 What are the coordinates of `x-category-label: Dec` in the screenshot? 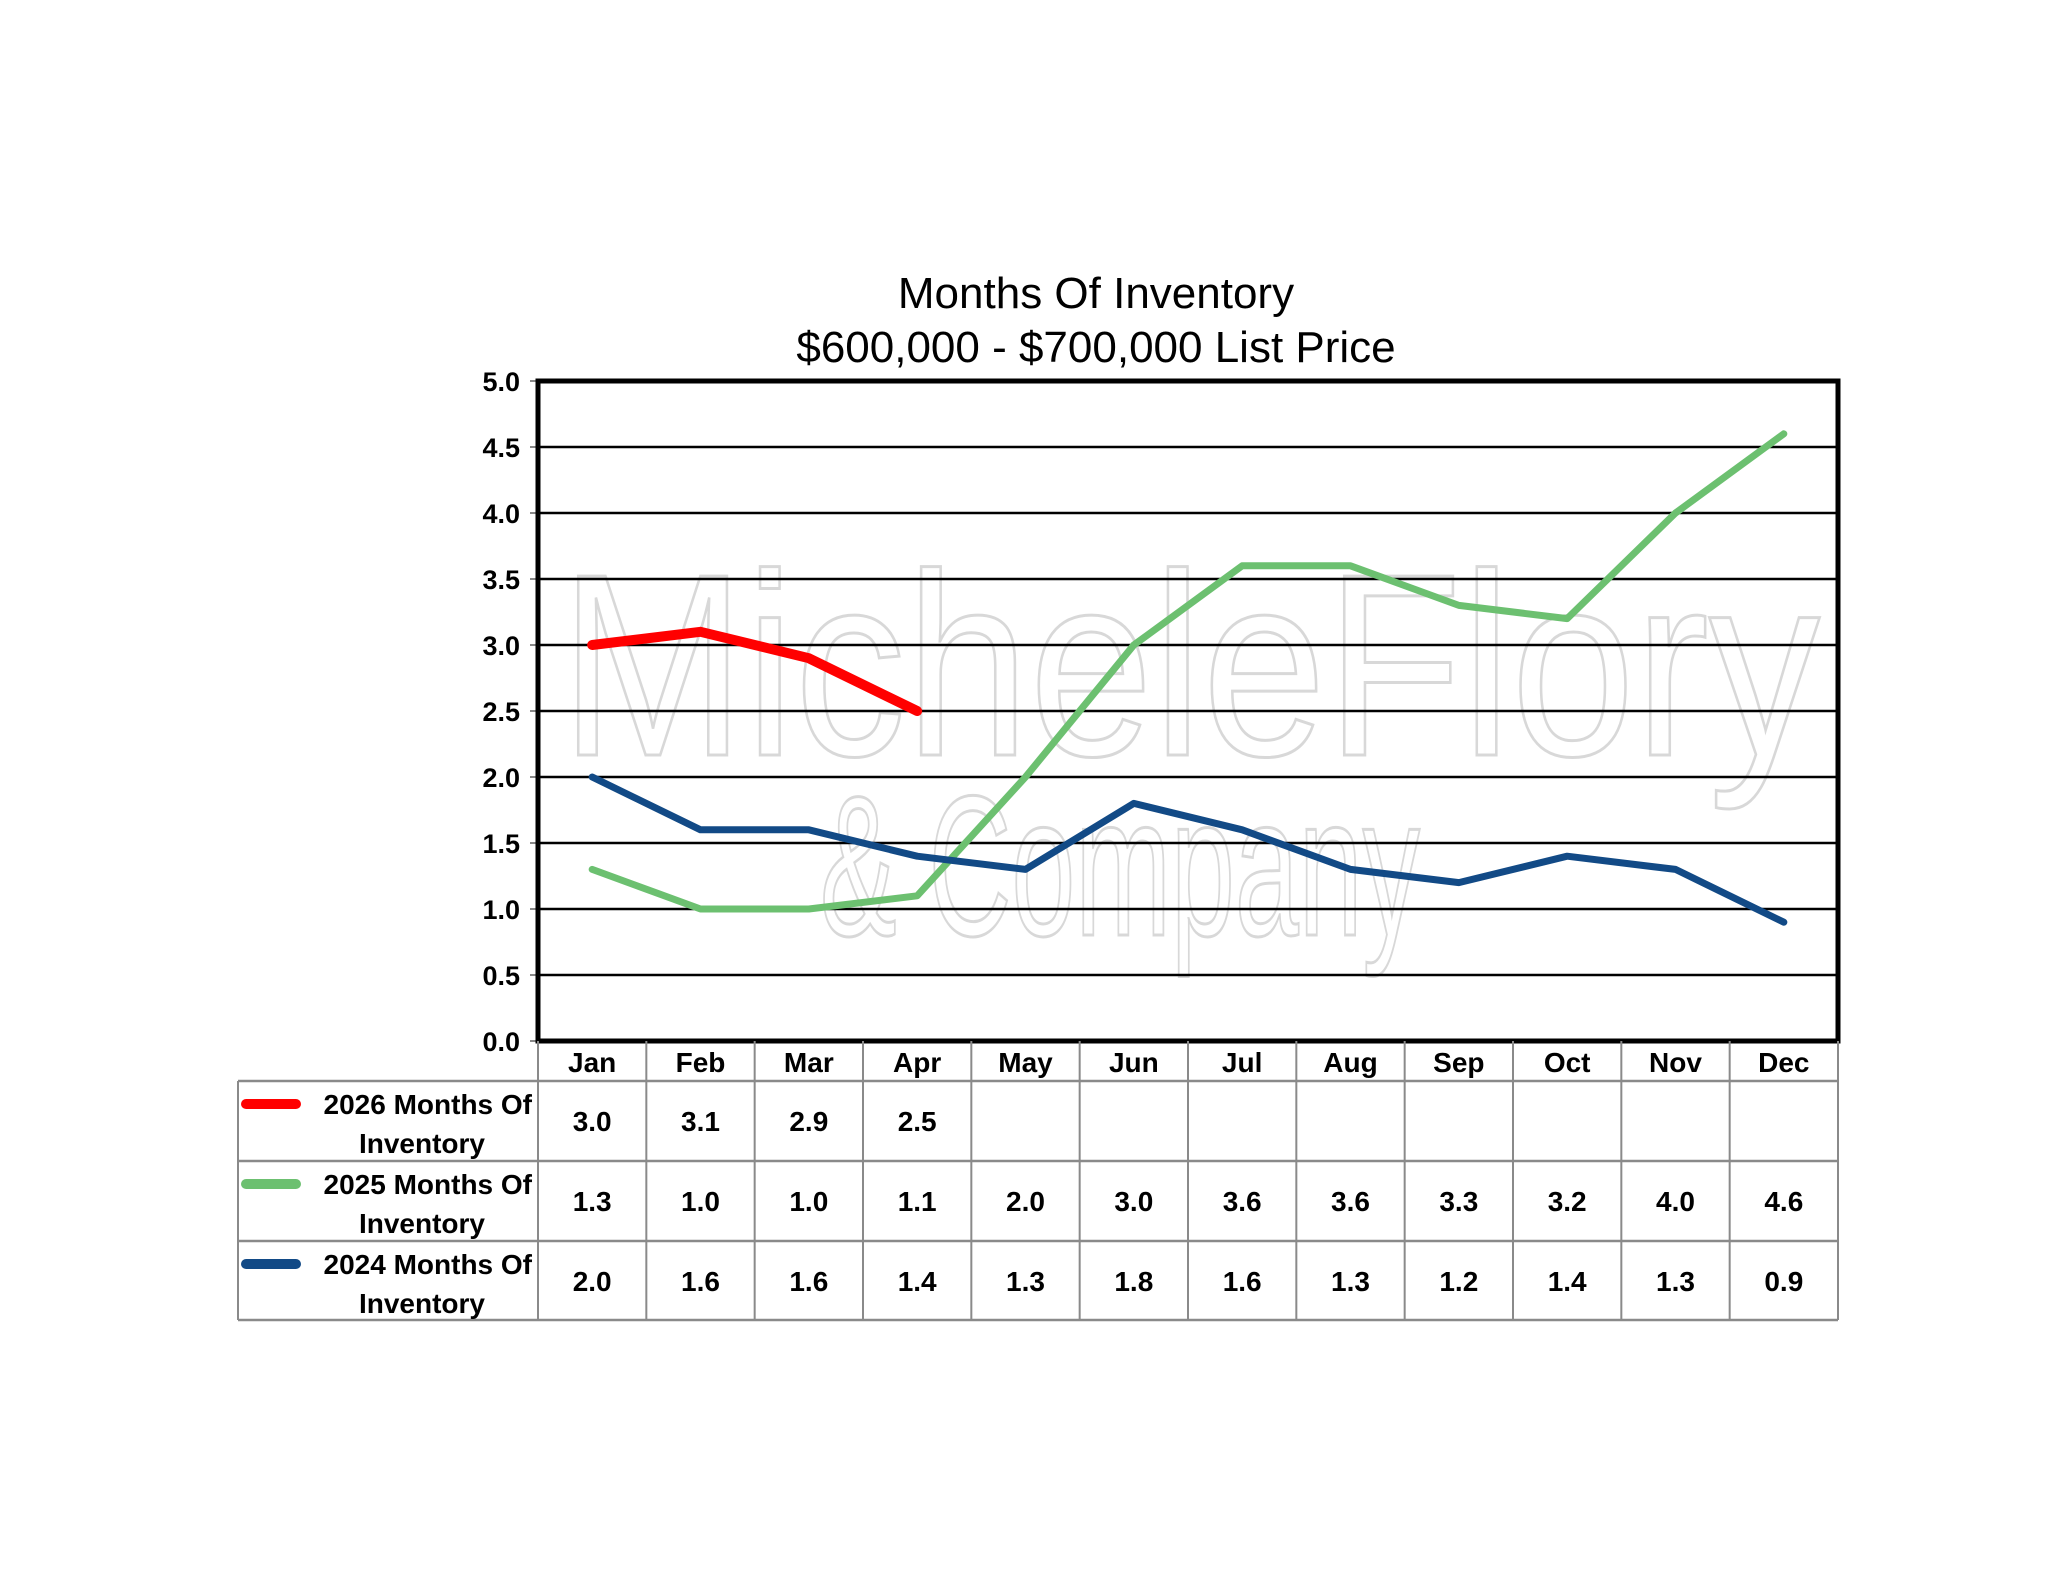 It's located at (1783, 1062).